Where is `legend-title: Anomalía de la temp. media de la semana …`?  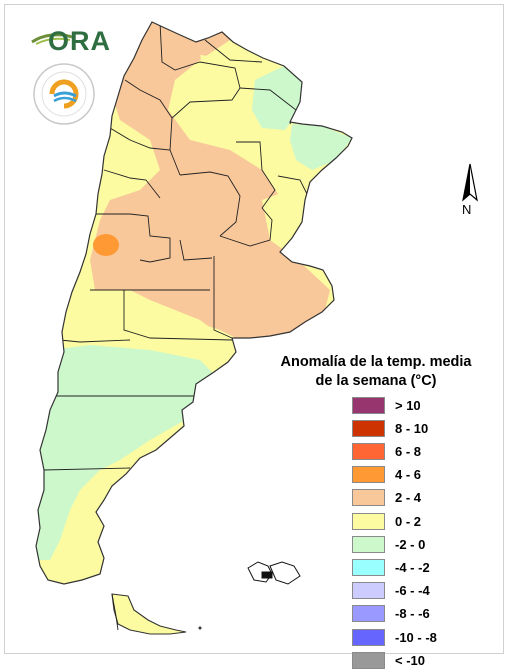 legend-title: Anomalía de la temp. media de la semana … is located at coordinates (376, 372).